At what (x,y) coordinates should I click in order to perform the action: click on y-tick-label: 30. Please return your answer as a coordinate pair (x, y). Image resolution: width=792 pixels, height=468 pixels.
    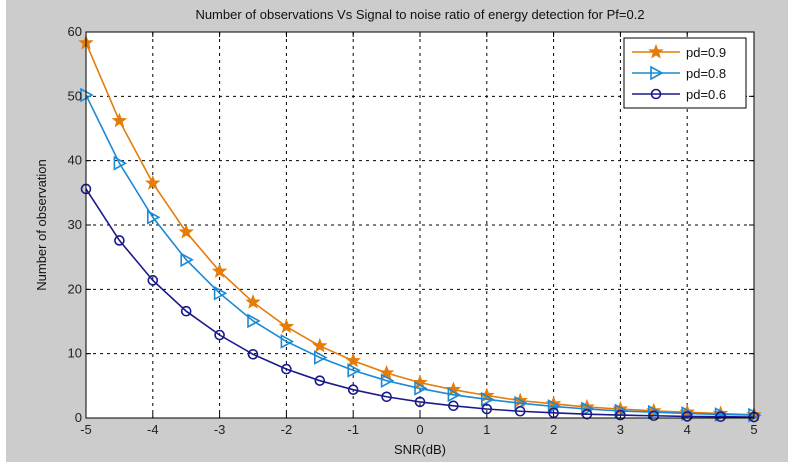
    Looking at the image, I should click on (75, 224).